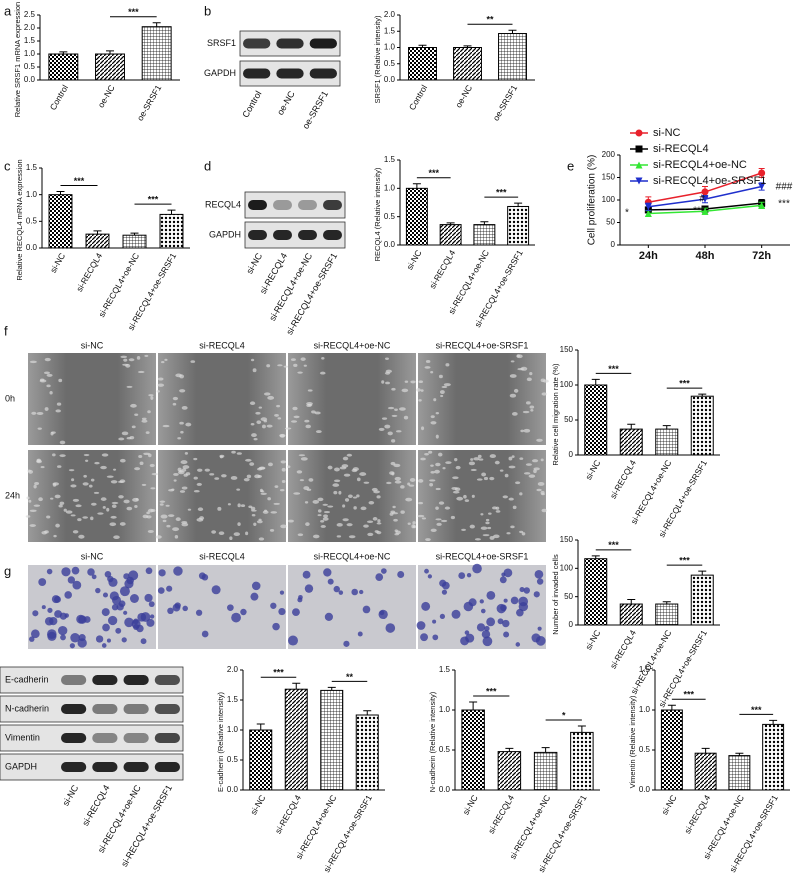 Image resolution: width=800 pixels, height=893 pixels. Describe the element at coordinates (568, 596) in the screenshot. I see `y-tick-label: 50` at that location.